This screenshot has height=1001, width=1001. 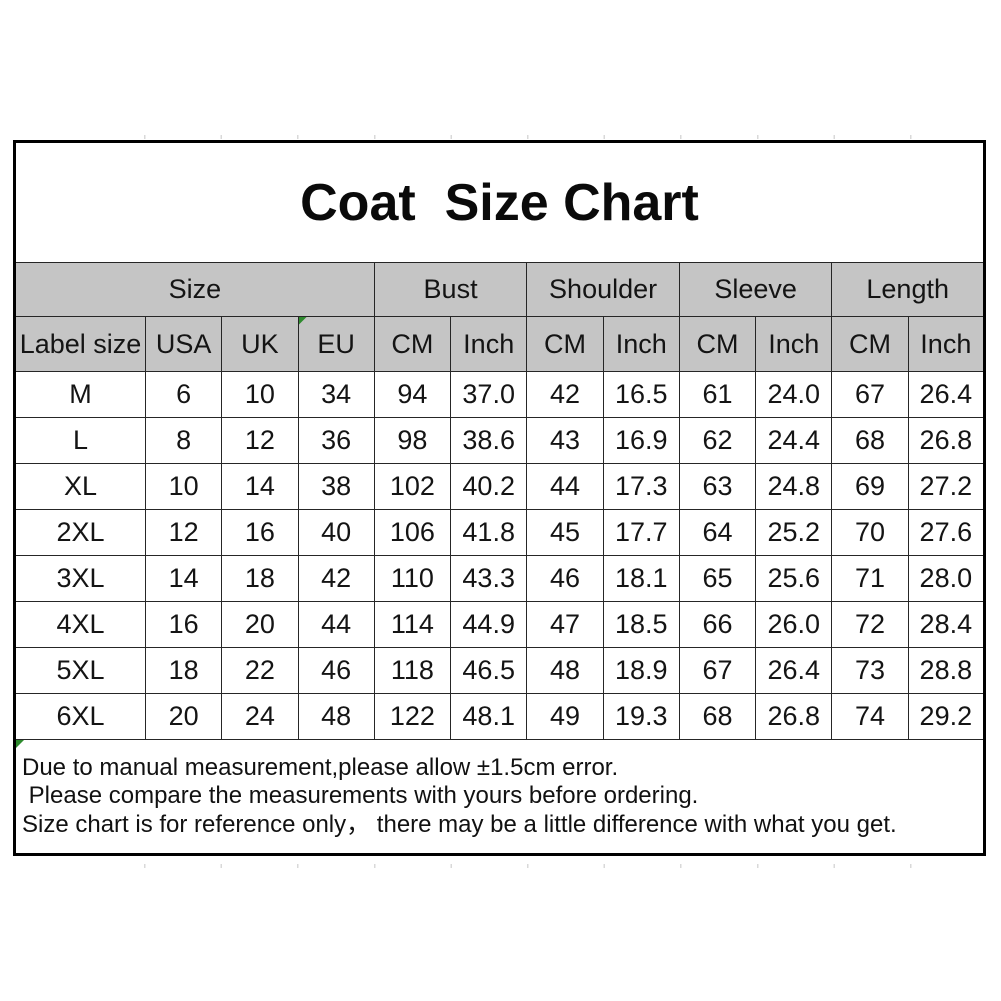 I want to click on table-row-2xl: 2XL 12 16 40 106 41.8 45 17.7 64 25.2 70 27.6, so click(x=500, y=532).